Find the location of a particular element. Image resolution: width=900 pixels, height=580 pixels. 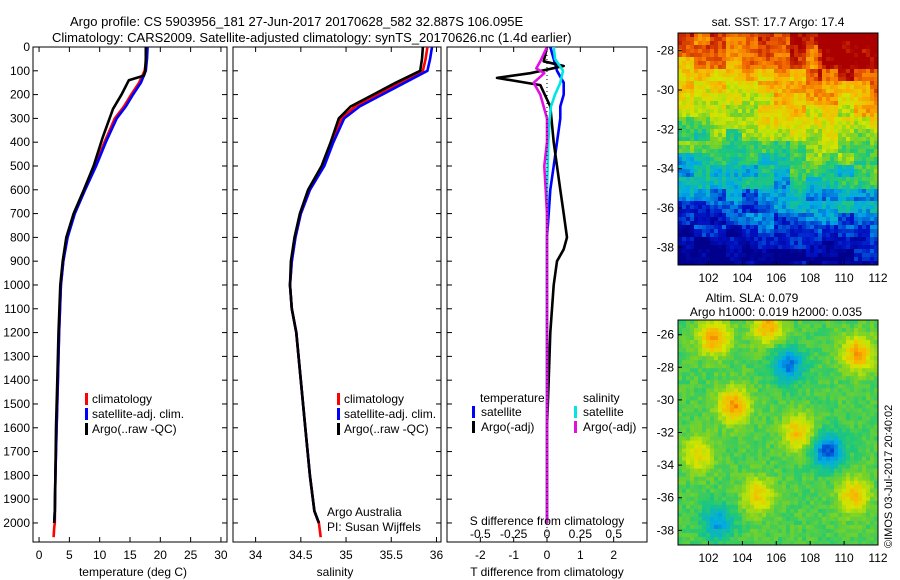

legend-swatch-temp-argo is located at coordinates (473, 427).